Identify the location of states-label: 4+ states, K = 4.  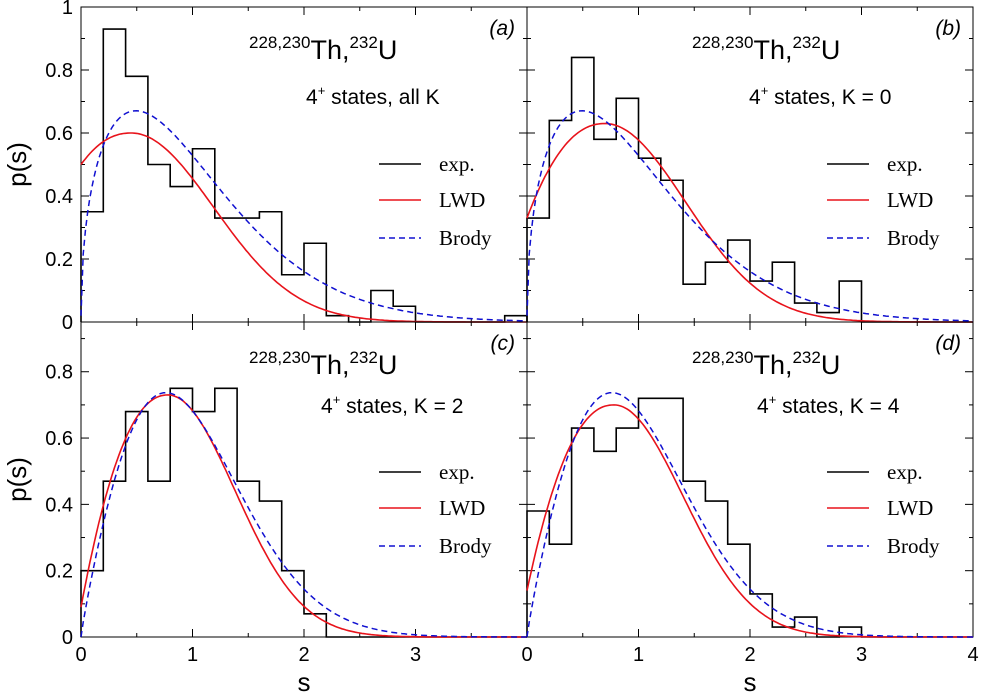
(828, 405).